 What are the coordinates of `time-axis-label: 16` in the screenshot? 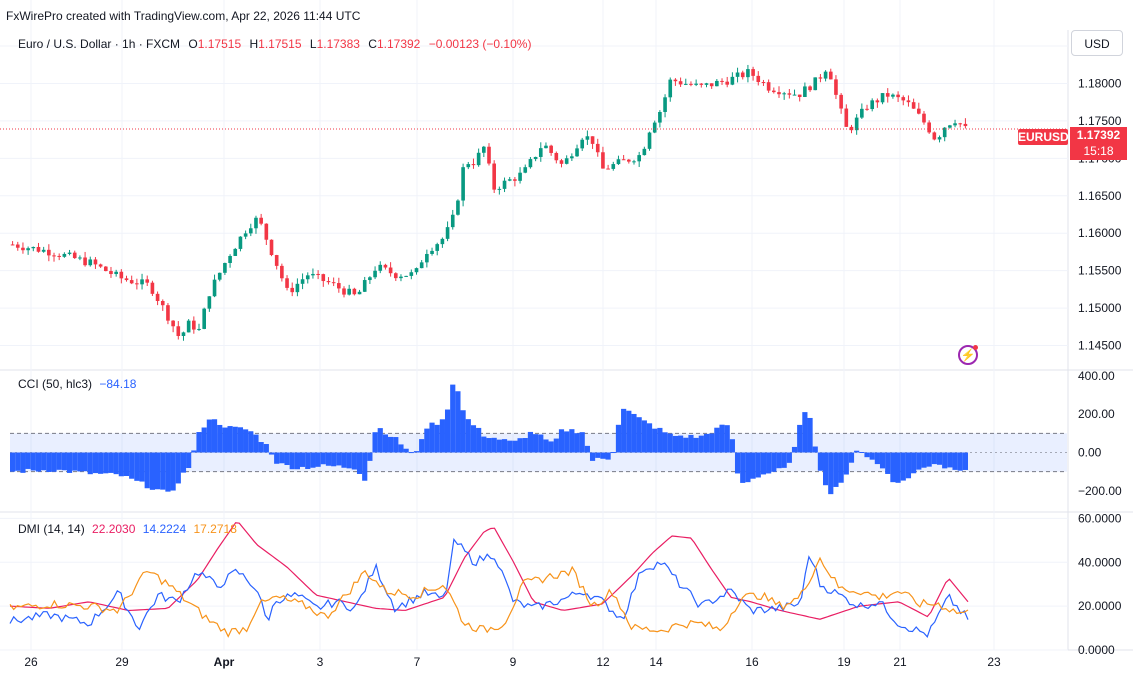 It's located at (752, 662).